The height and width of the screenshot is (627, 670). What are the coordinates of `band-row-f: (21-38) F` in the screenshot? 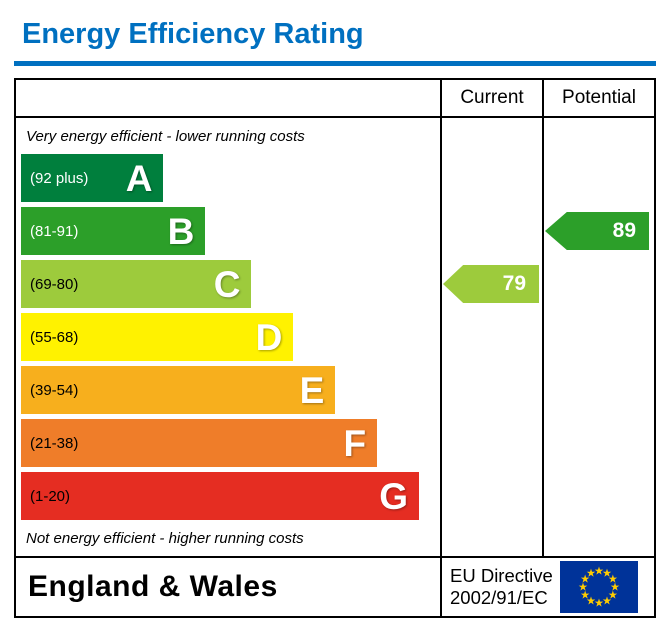 It's located at (335, 443).